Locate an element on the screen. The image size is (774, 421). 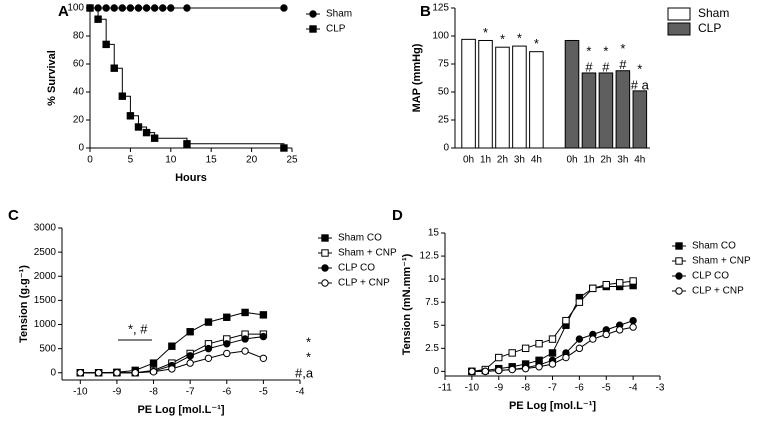
x-tick-label: 0 is located at coordinates (90, 160).